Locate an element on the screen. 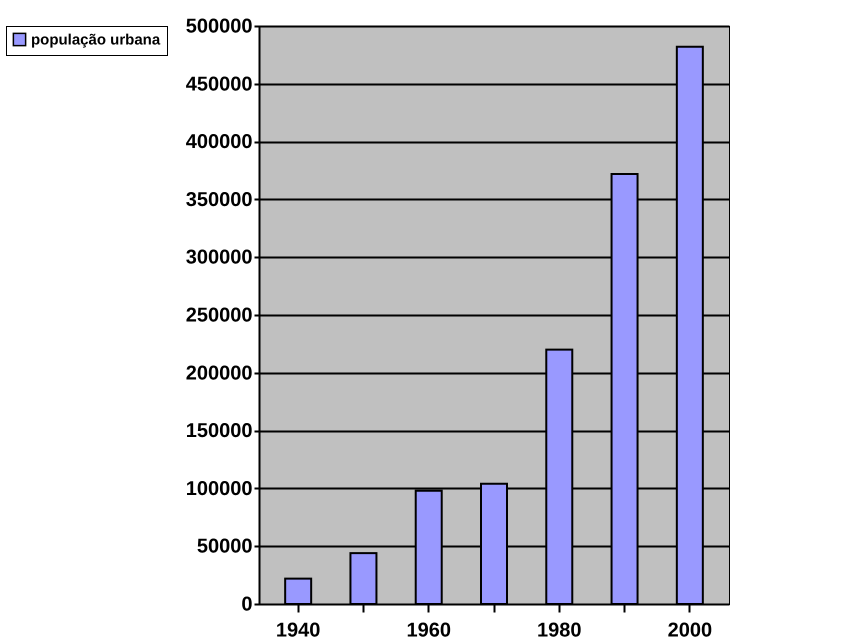  y-tick-label: 150000 is located at coordinates (219, 431).